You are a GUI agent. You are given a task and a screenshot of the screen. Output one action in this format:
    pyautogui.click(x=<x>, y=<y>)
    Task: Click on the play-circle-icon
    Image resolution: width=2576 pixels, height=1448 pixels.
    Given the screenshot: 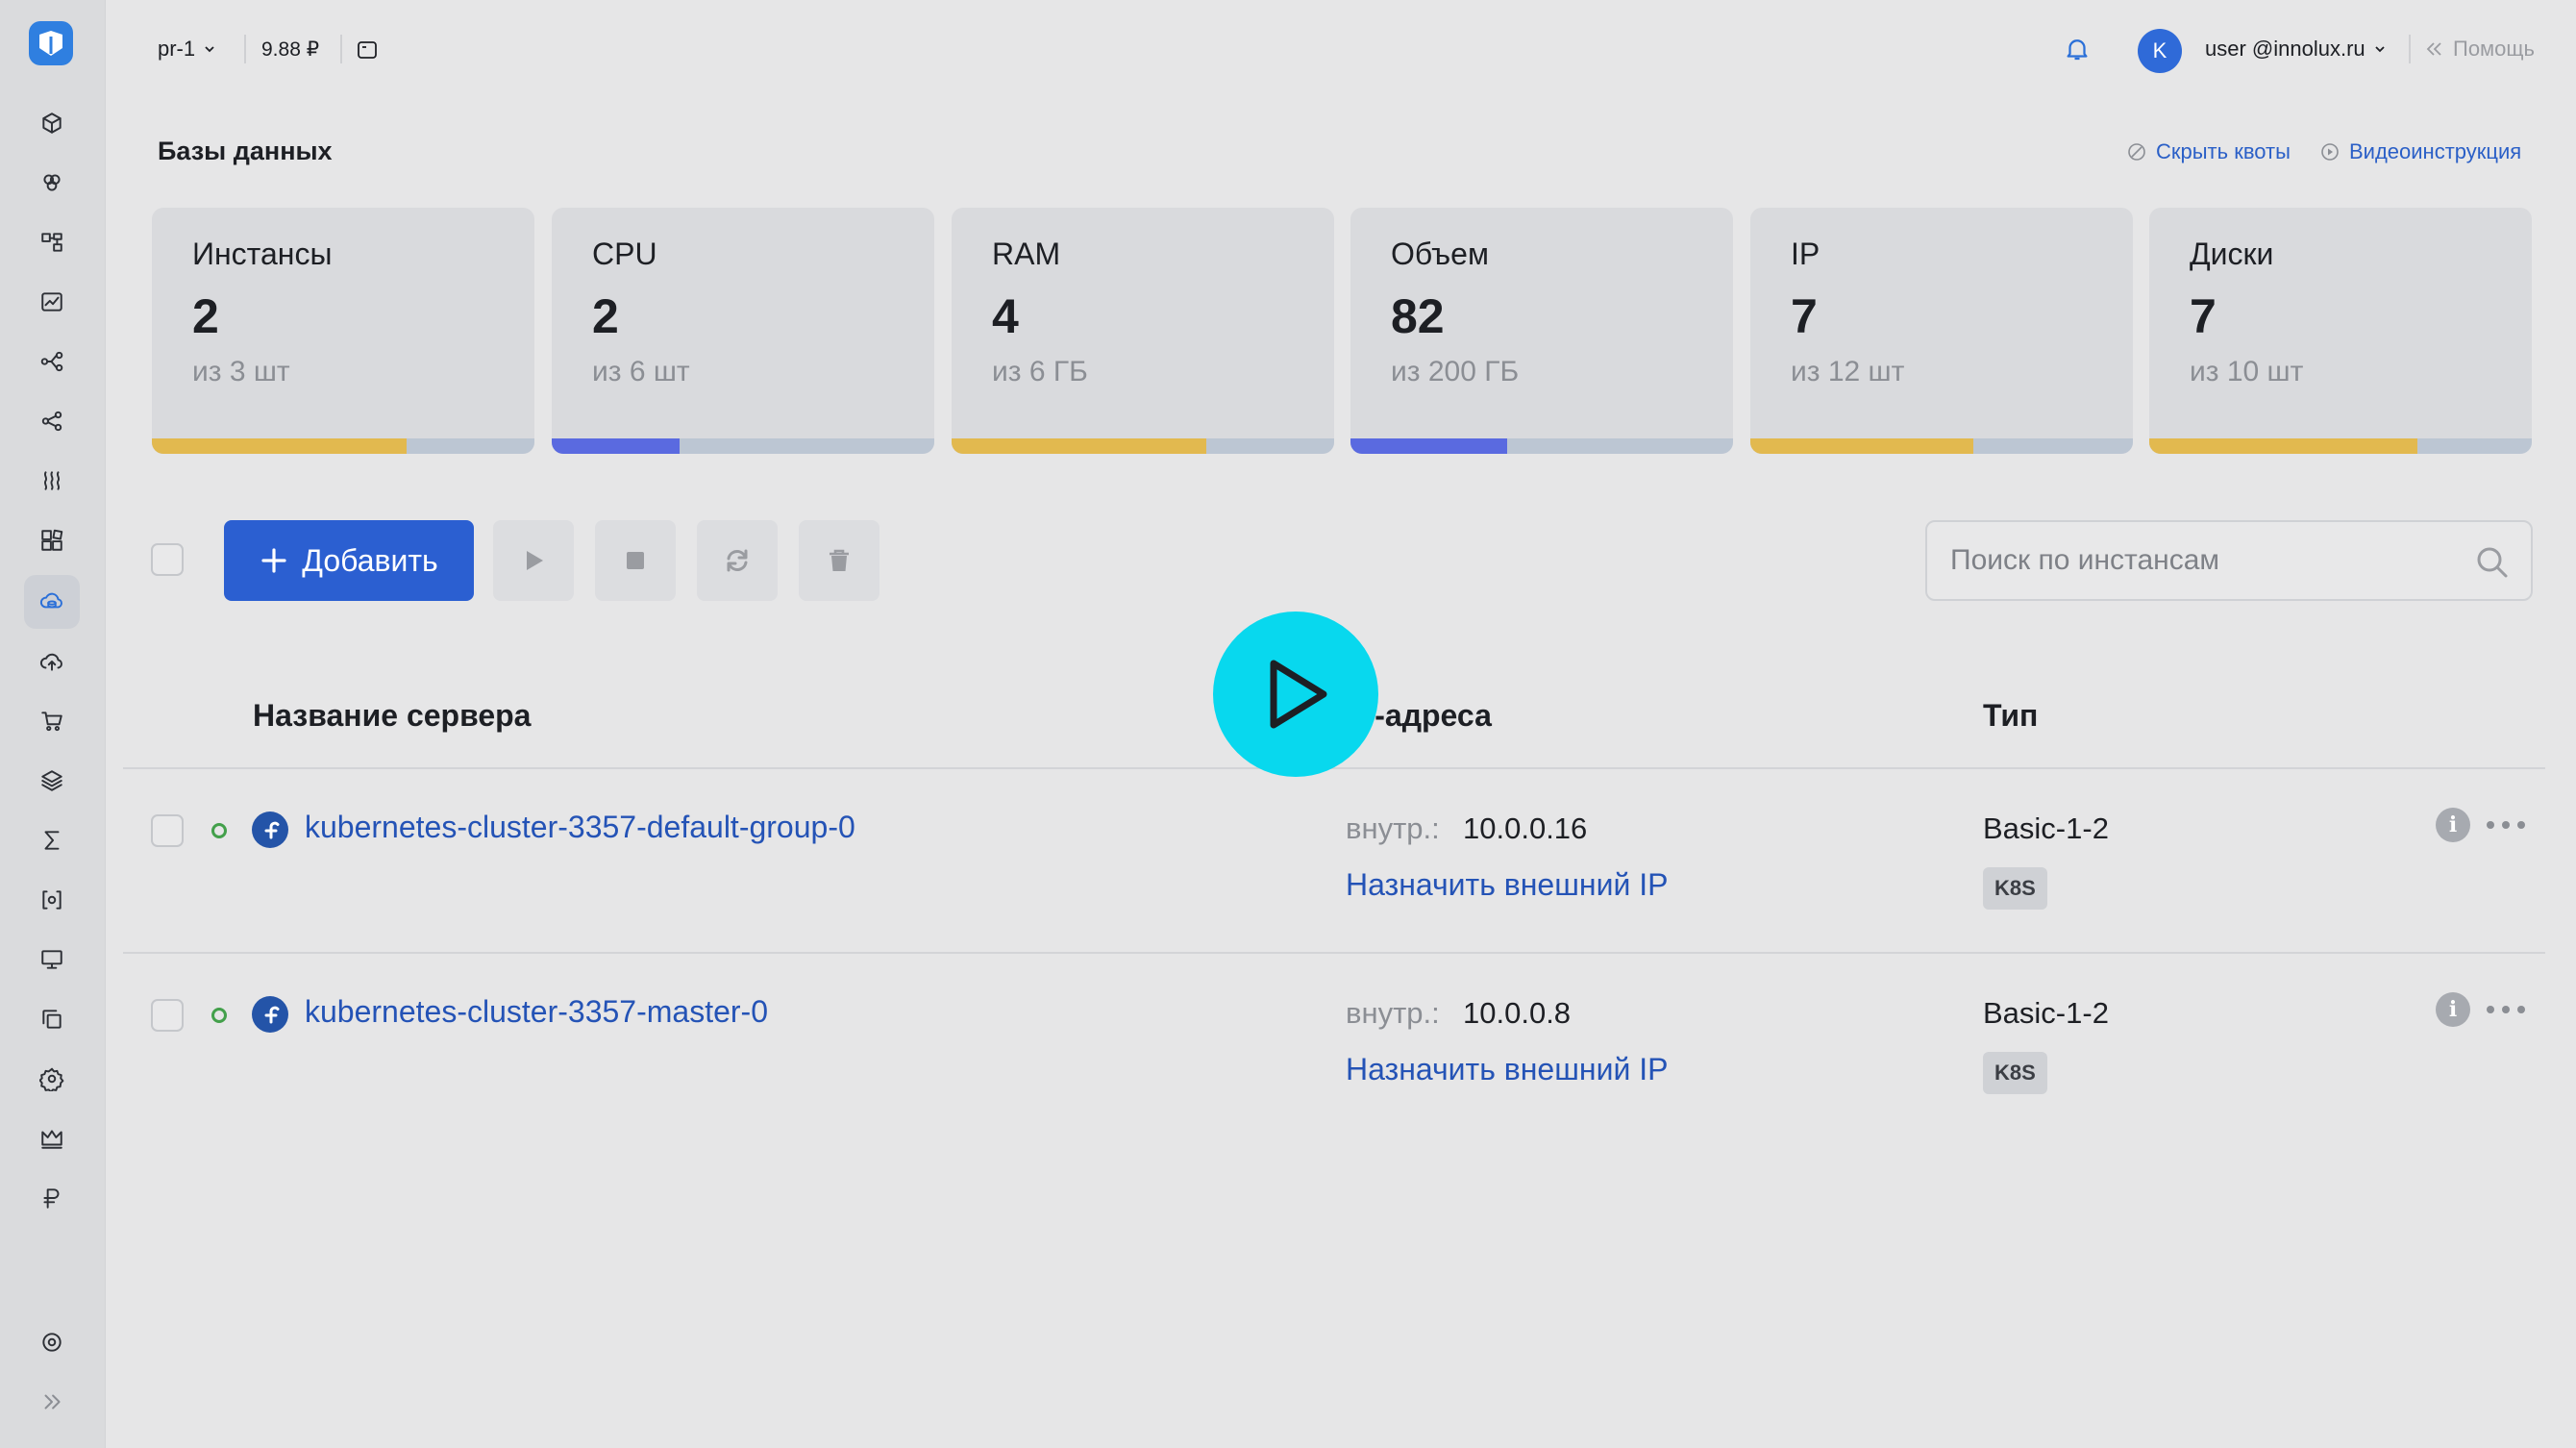 What is the action you would take?
    pyautogui.click(x=2330, y=152)
    